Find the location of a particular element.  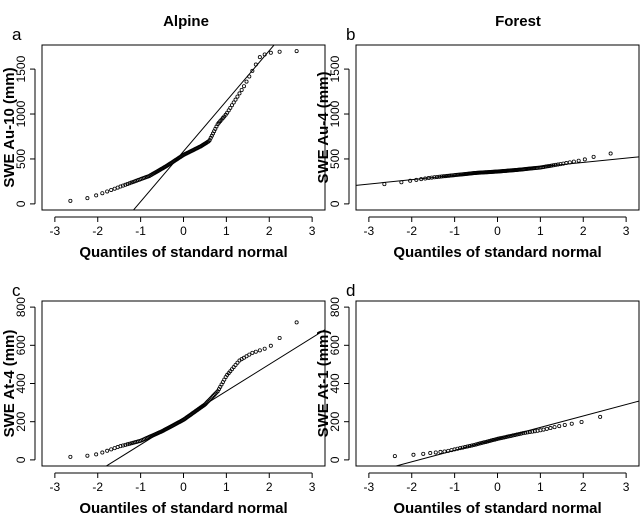

y-tick-label: 400 is located at coordinates (335, 383).